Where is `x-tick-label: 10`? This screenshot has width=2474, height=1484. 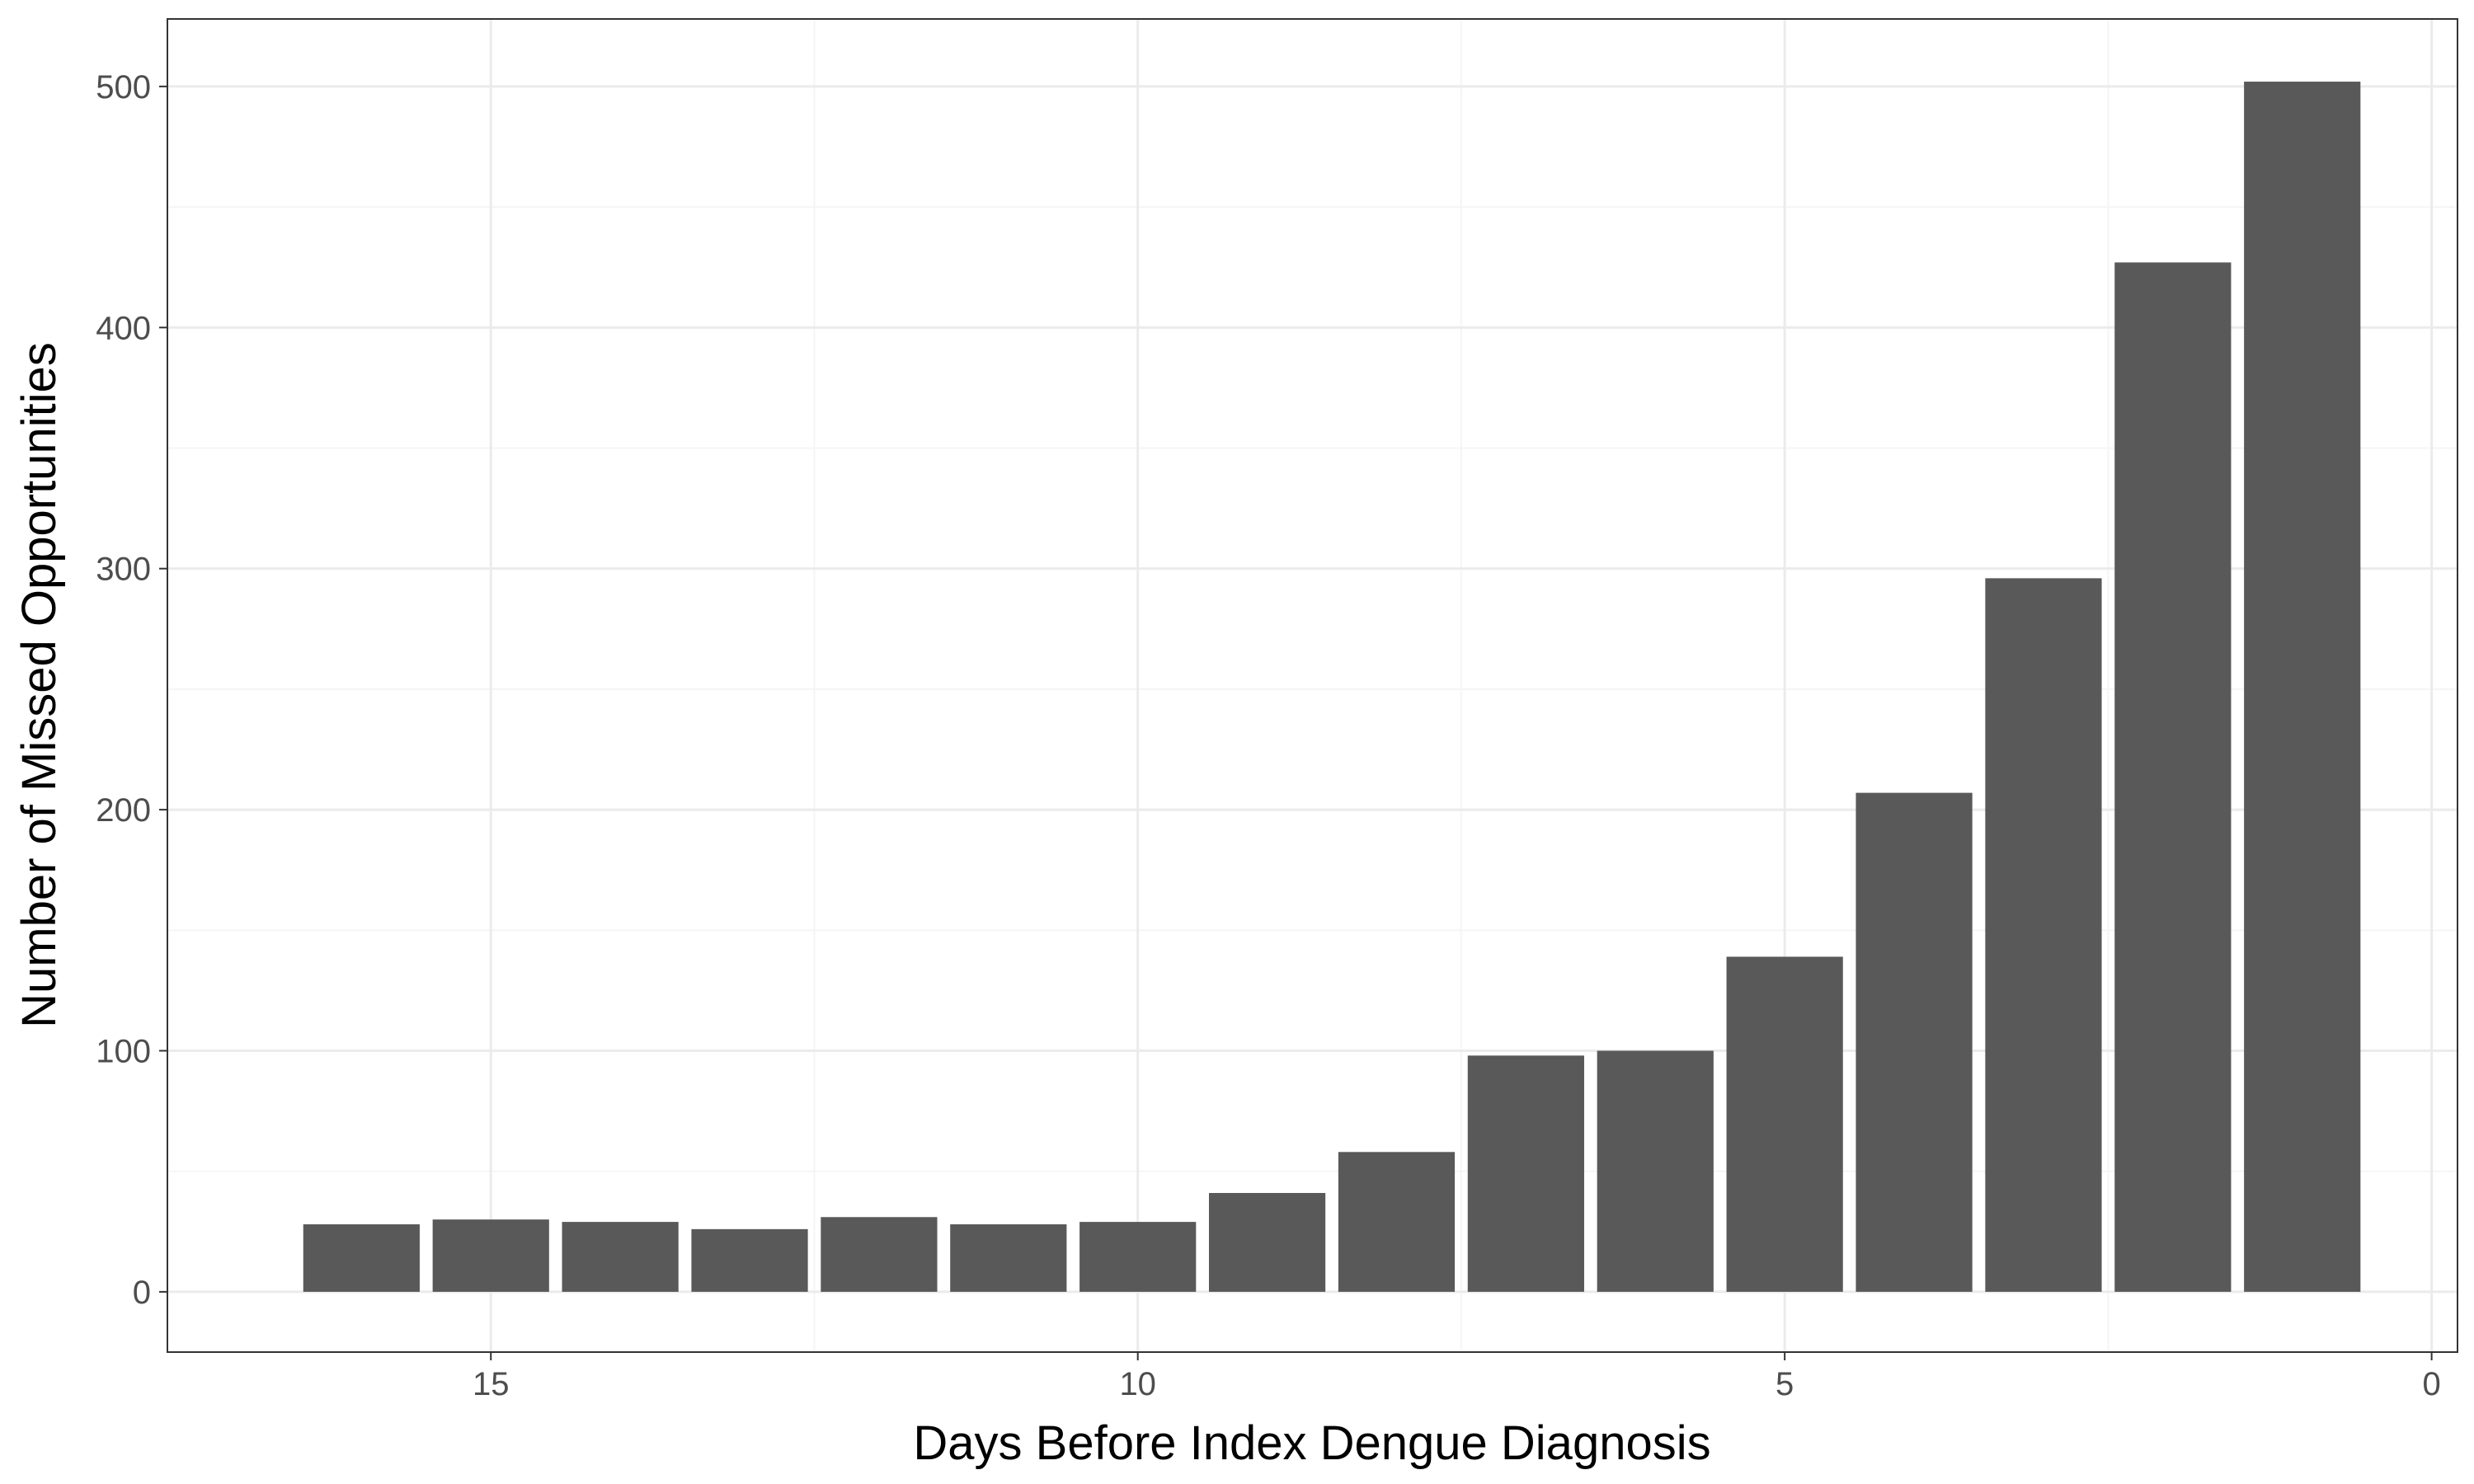
x-tick-label: 10 is located at coordinates (1137, 1384).